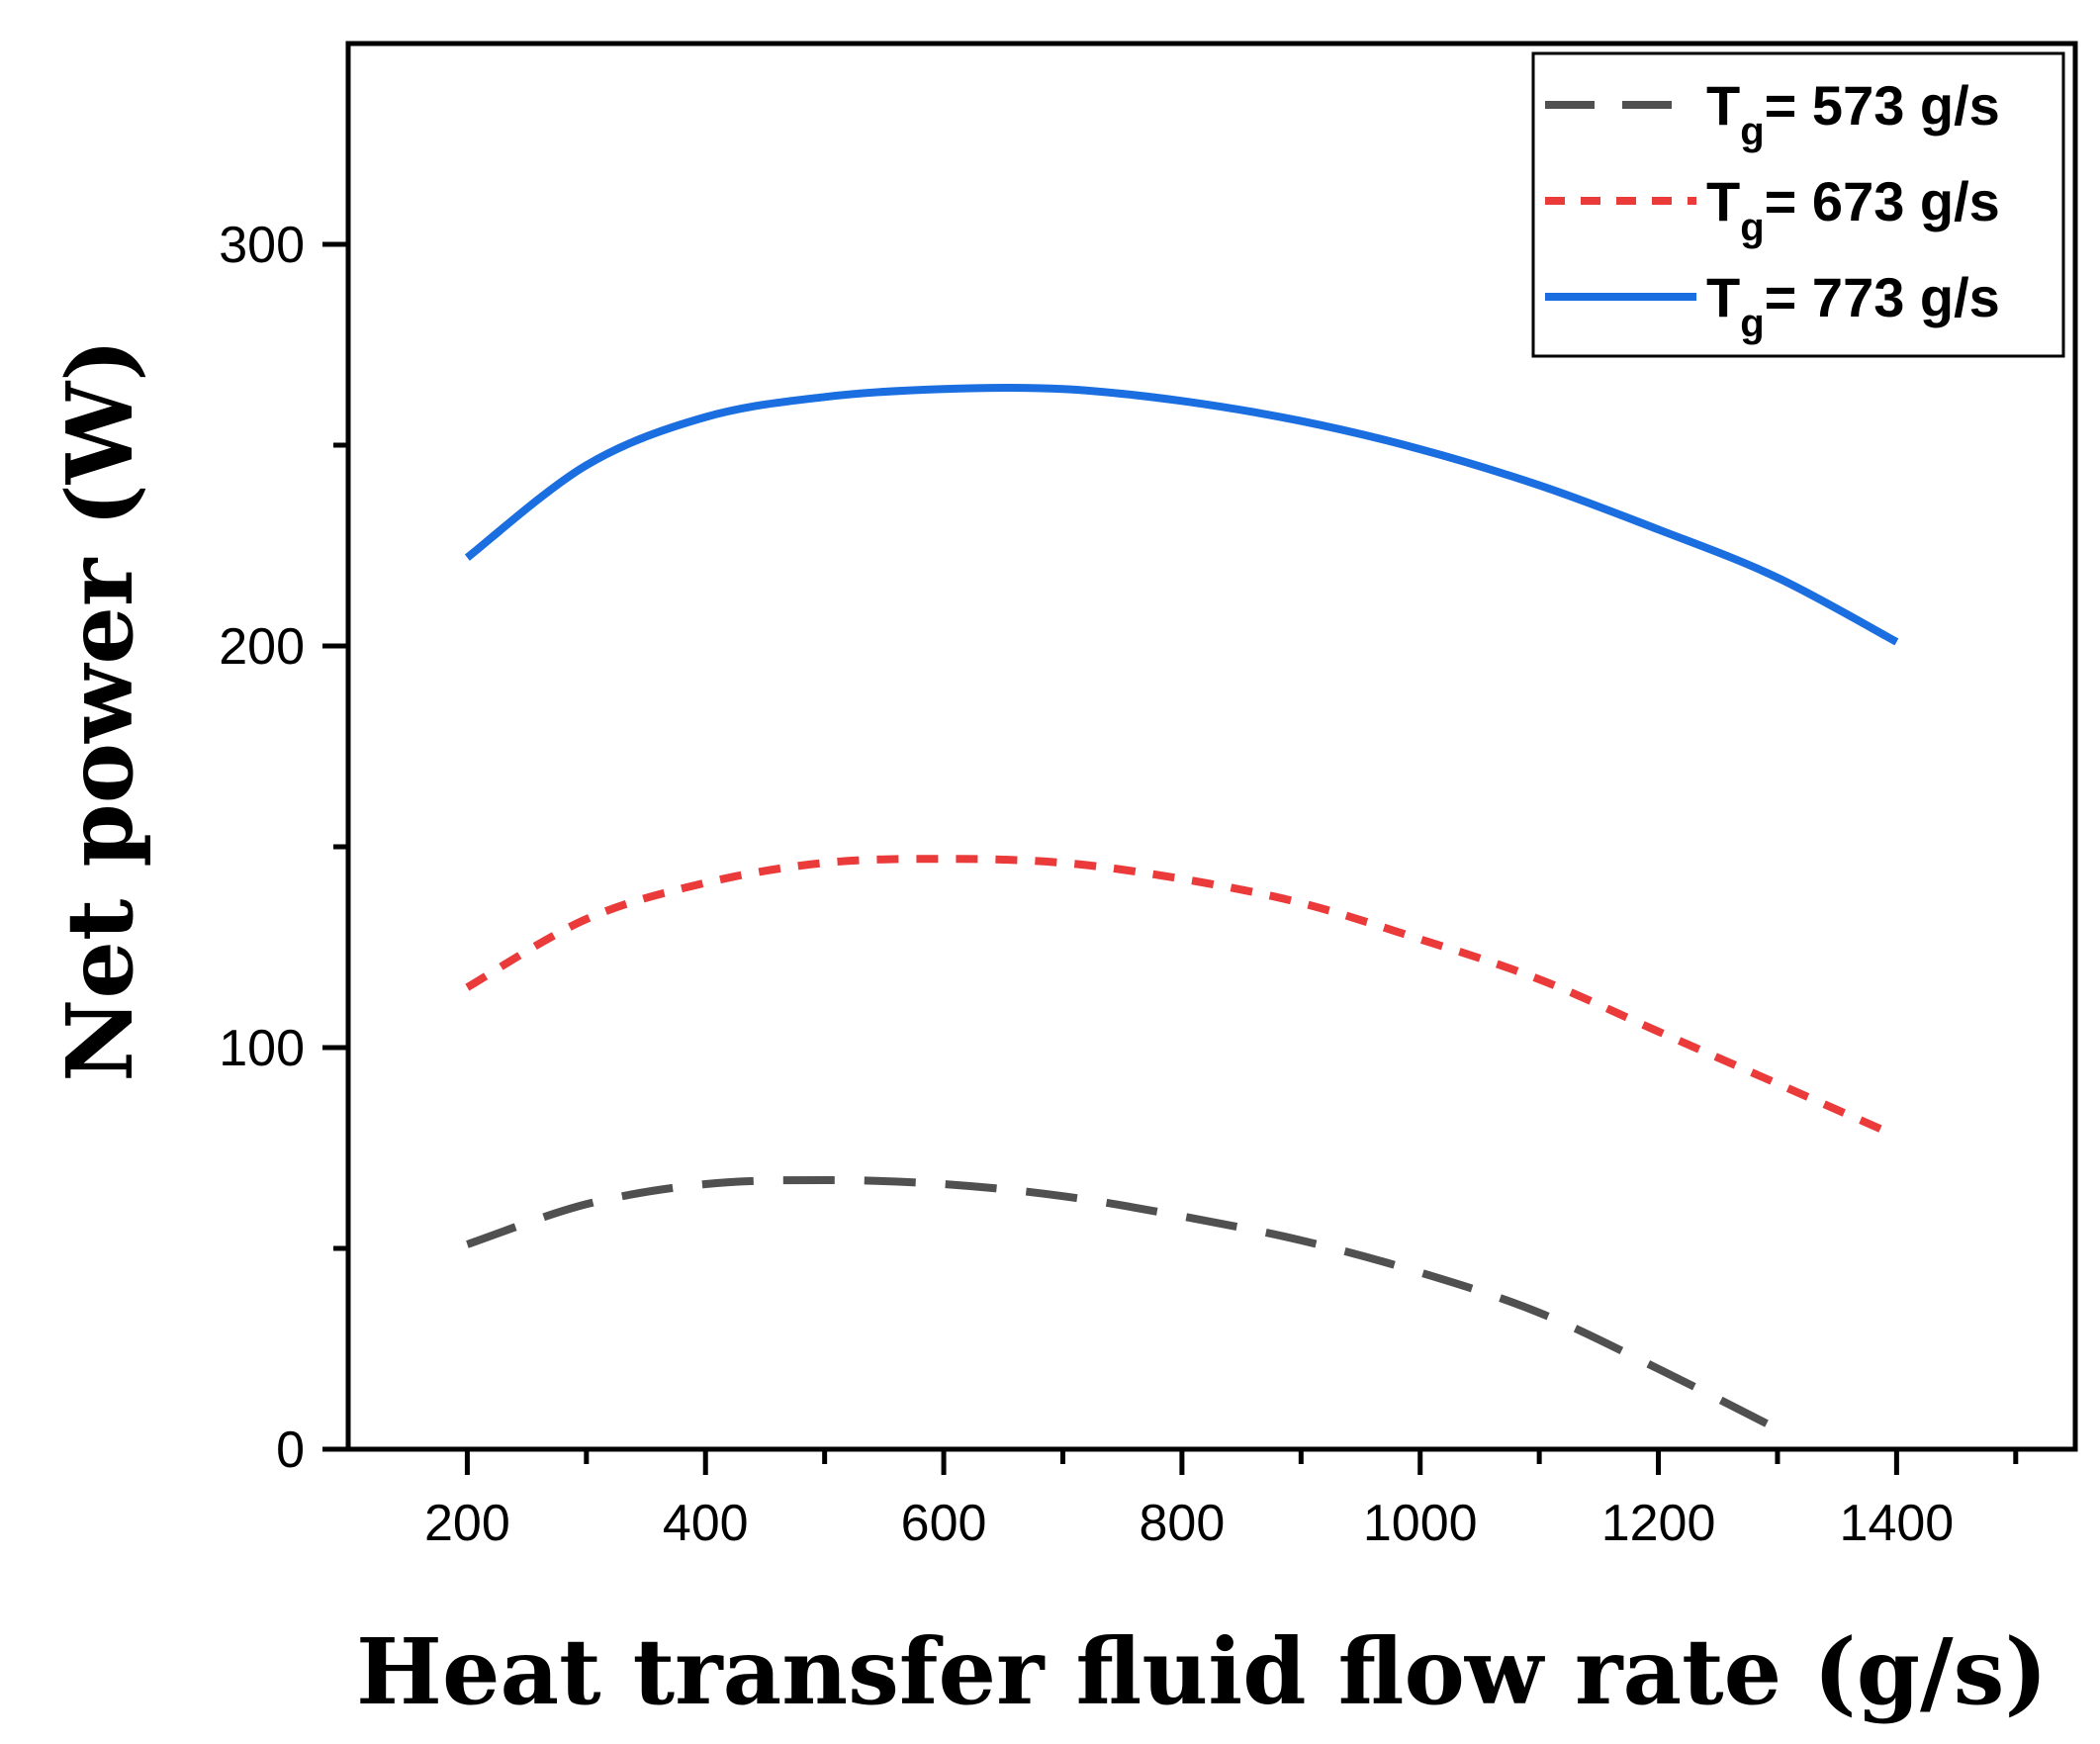 The image size is (2100, 1744). Describe the element at coordinates (1853, 209) in the screenshot. I see `legend-label-2: Tg= 673 g/s` at that location.